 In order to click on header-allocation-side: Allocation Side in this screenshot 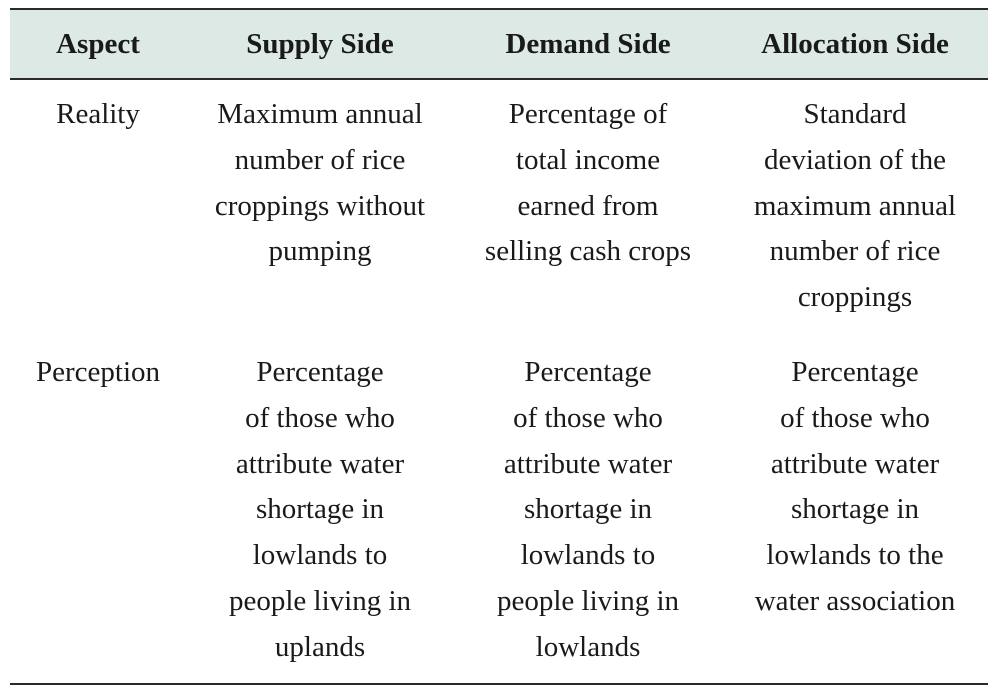, I will do `click(855, 44)`.